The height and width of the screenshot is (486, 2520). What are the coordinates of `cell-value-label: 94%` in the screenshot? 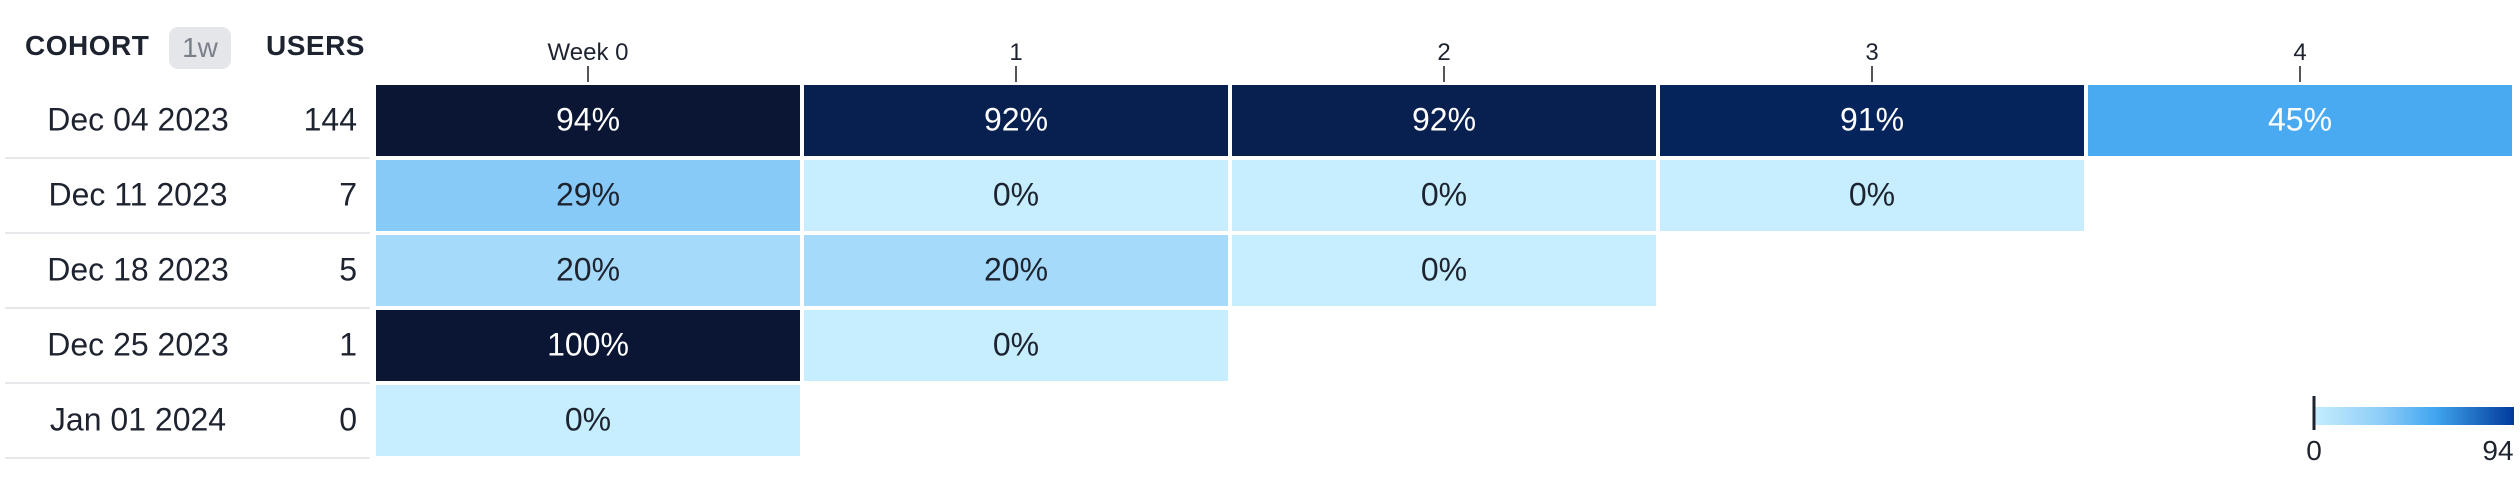 It's located at (588, 120).